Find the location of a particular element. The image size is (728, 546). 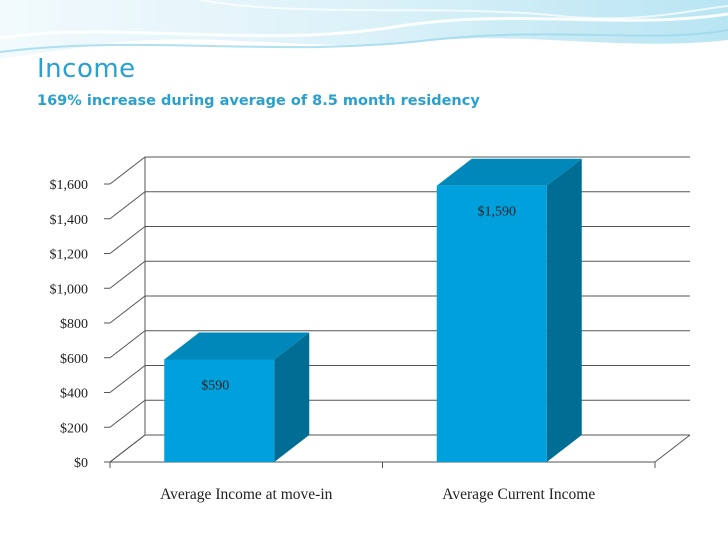

floor-depth-right is located at coordinates (672, 448).